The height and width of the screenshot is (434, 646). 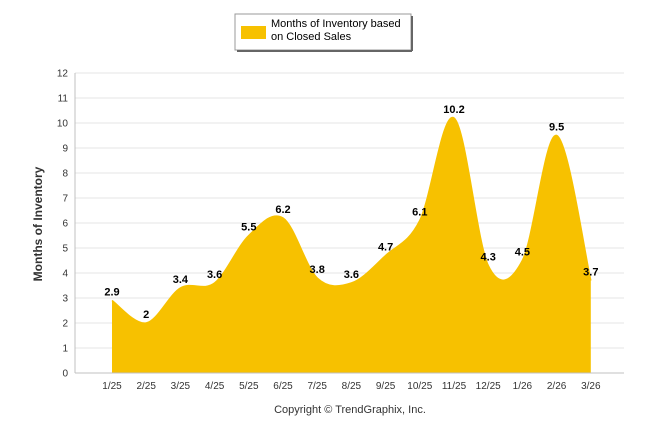 What do you see at coordinates (523, 386) in the screenshot?
I see `x-tick-label: 1/26` at bounding box center [523, 386].